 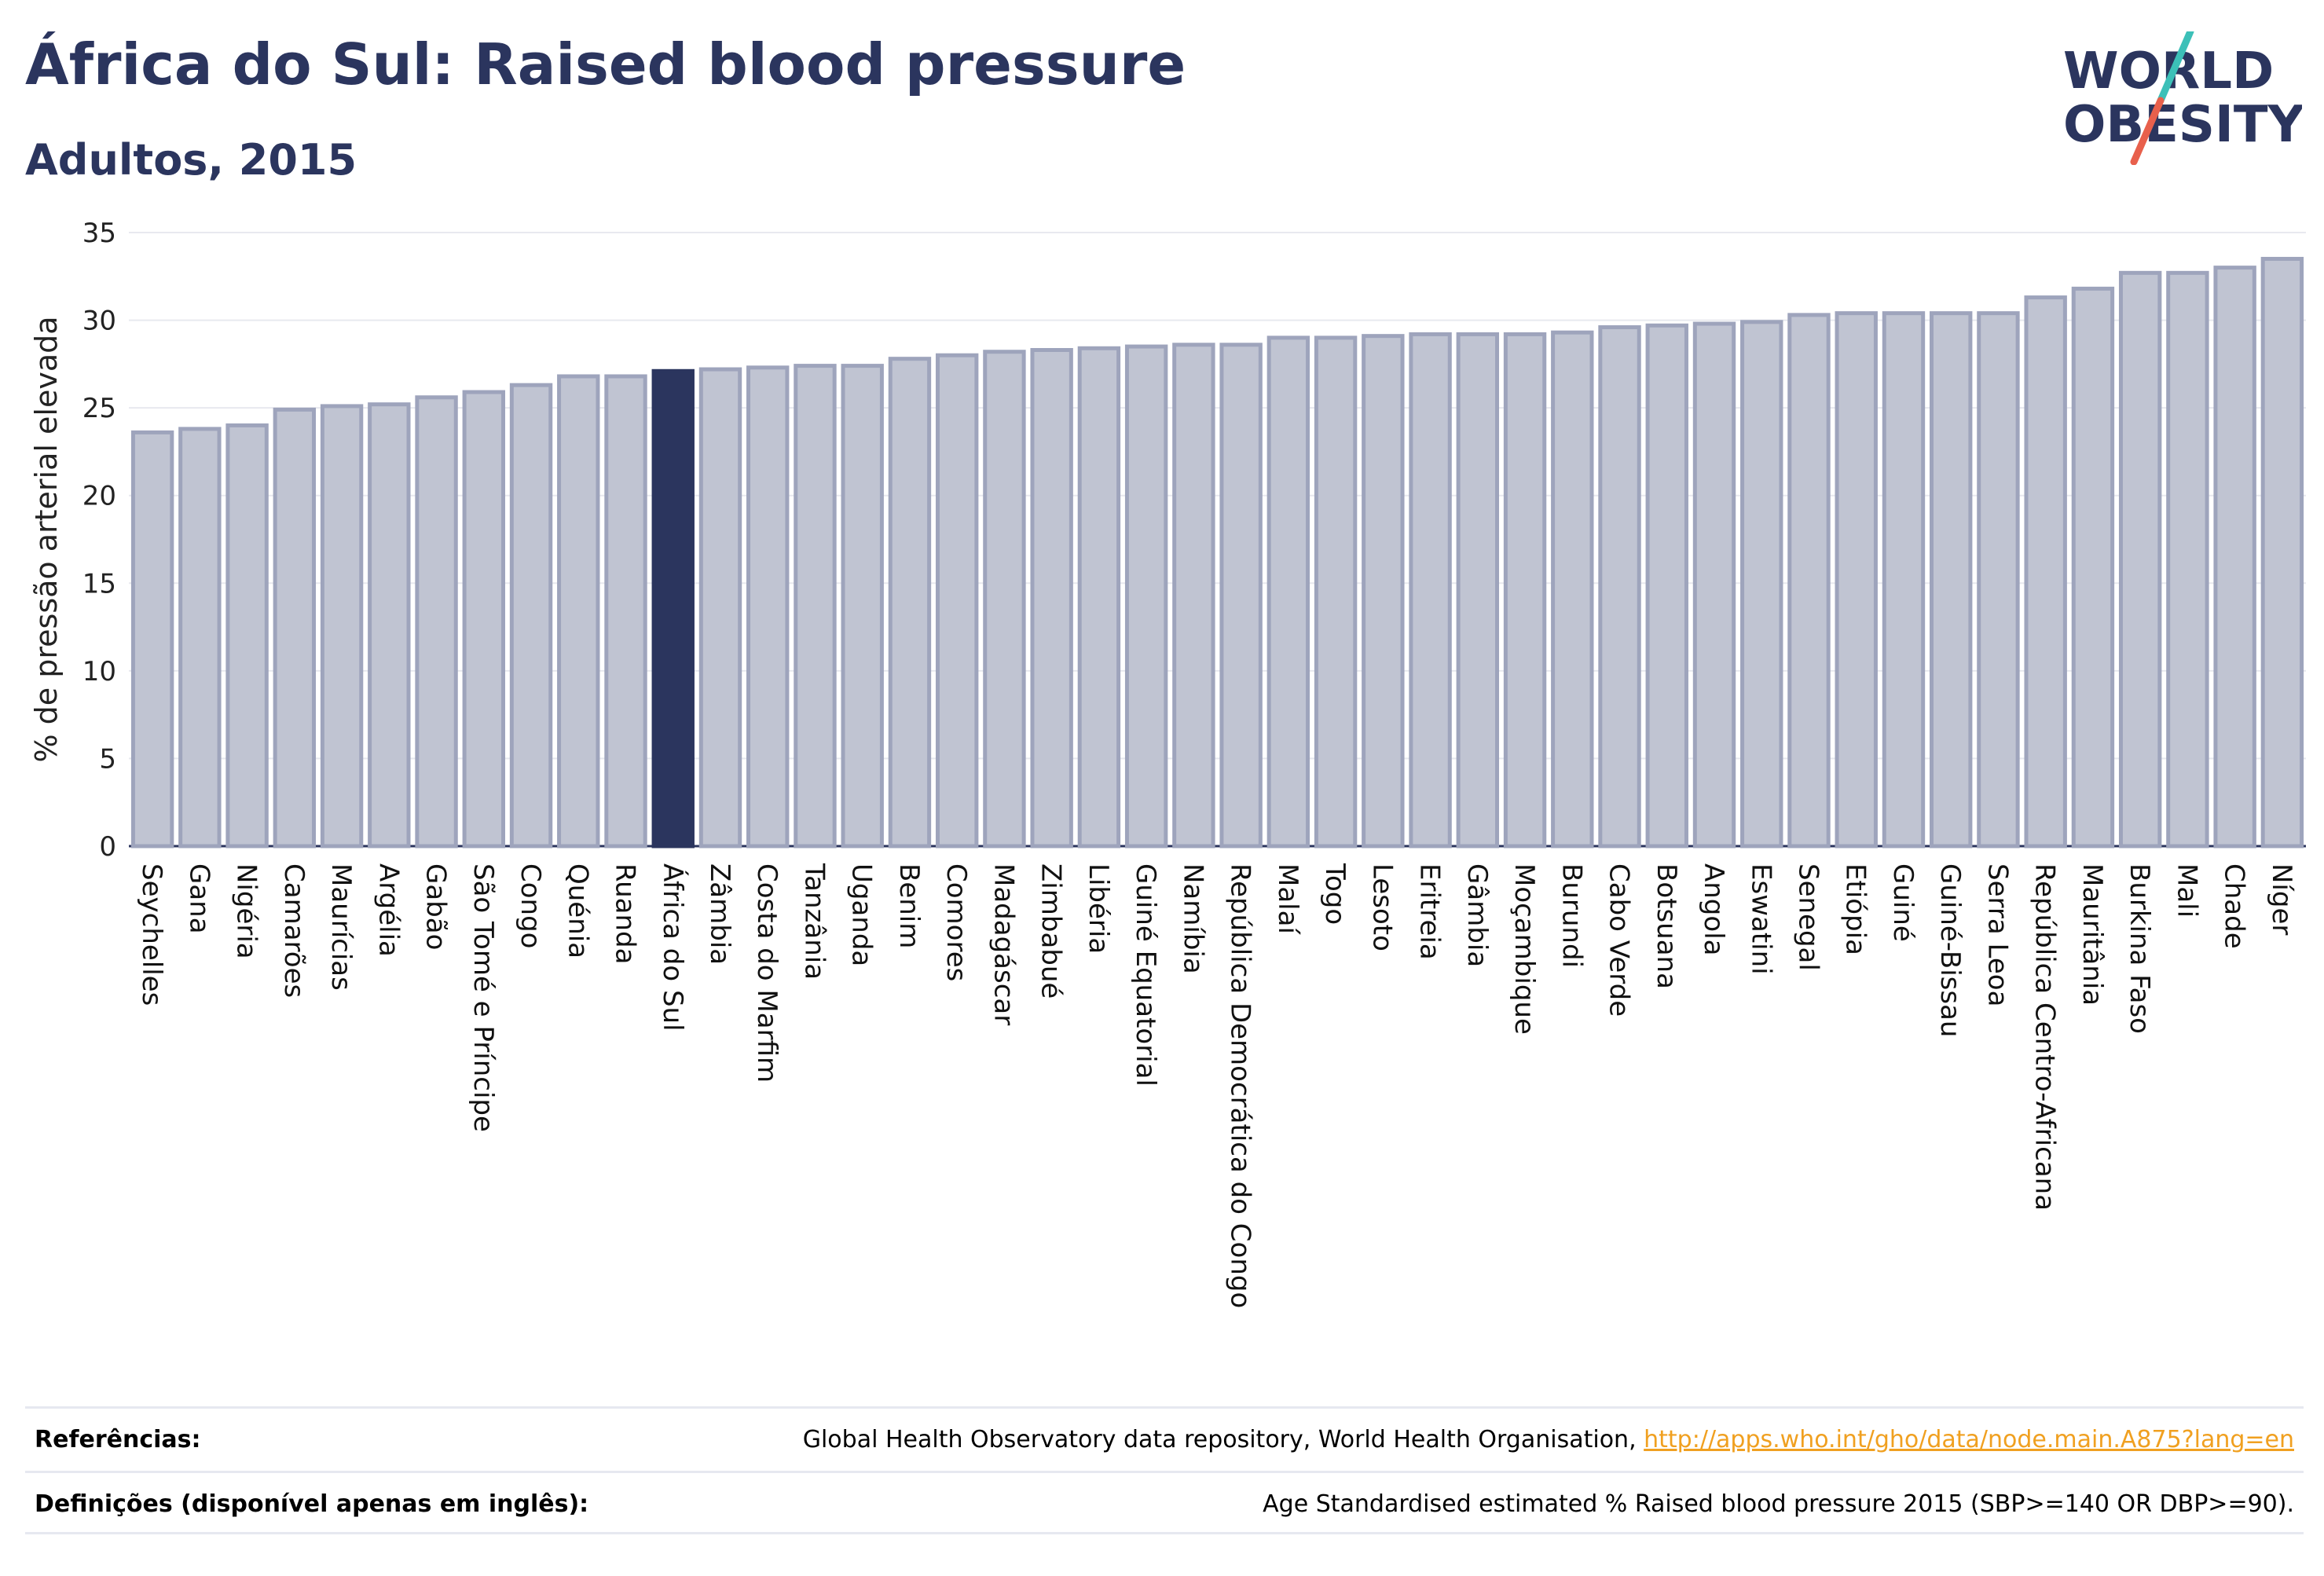 What do you see at coordinates (2281, 899) in the screenshot?
I see `x-tick-label: Níger` at bounding box center [2281, 899].